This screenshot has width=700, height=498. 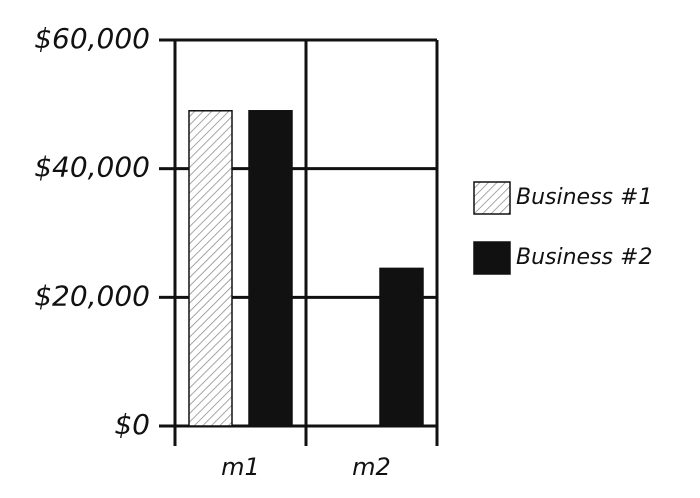 I want to click on y-tick-label: $60,000, so click(x=92, y=38).